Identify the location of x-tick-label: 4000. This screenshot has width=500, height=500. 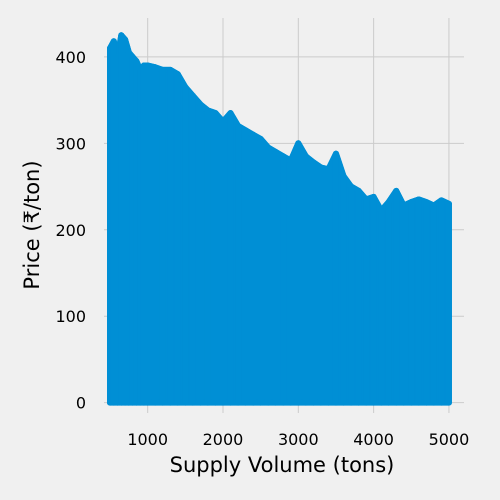
(373, 439).